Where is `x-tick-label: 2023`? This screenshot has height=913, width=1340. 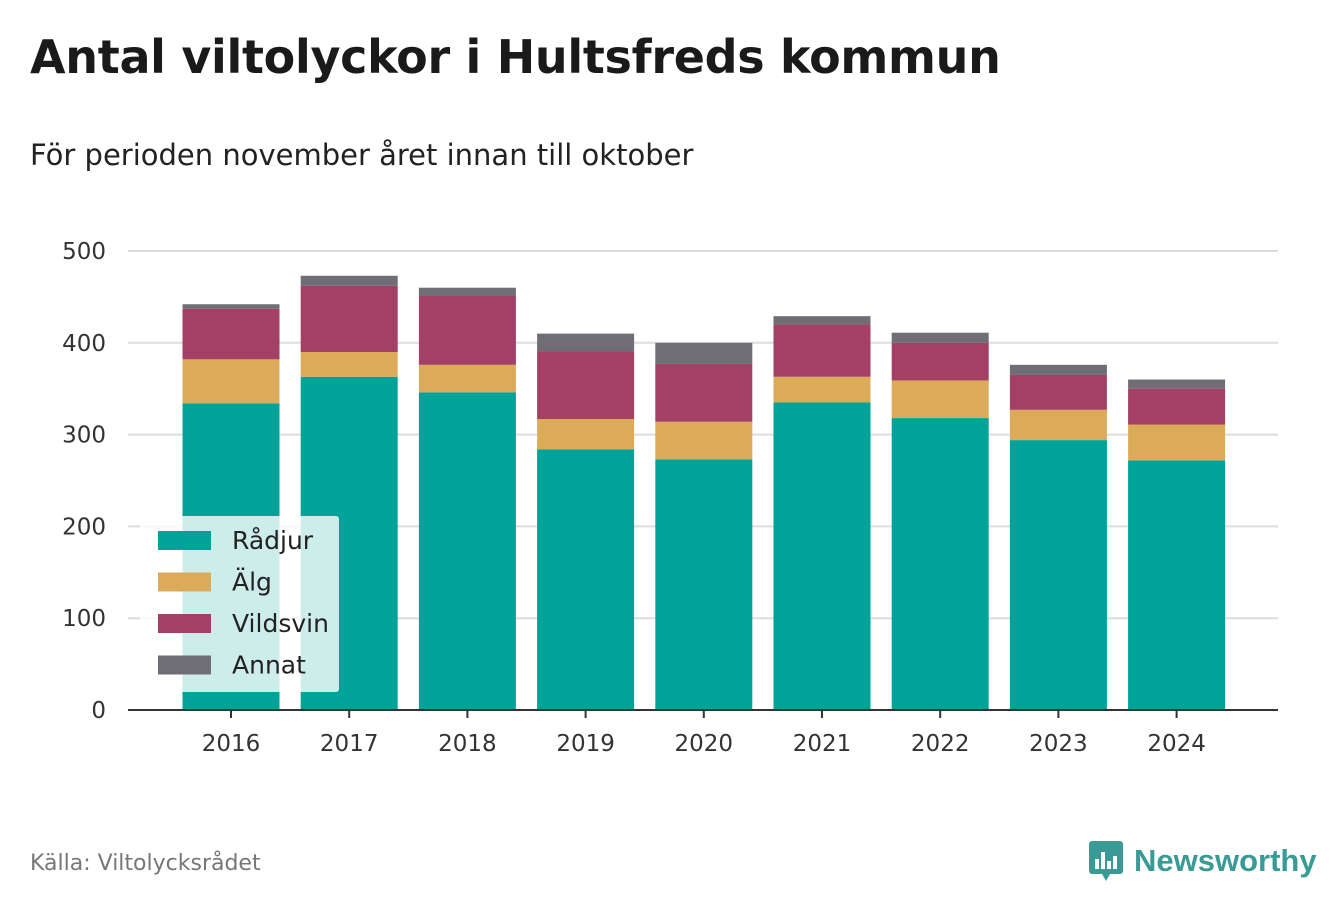
x-tick-label: 2023 is located at coordinates (1058, 744).